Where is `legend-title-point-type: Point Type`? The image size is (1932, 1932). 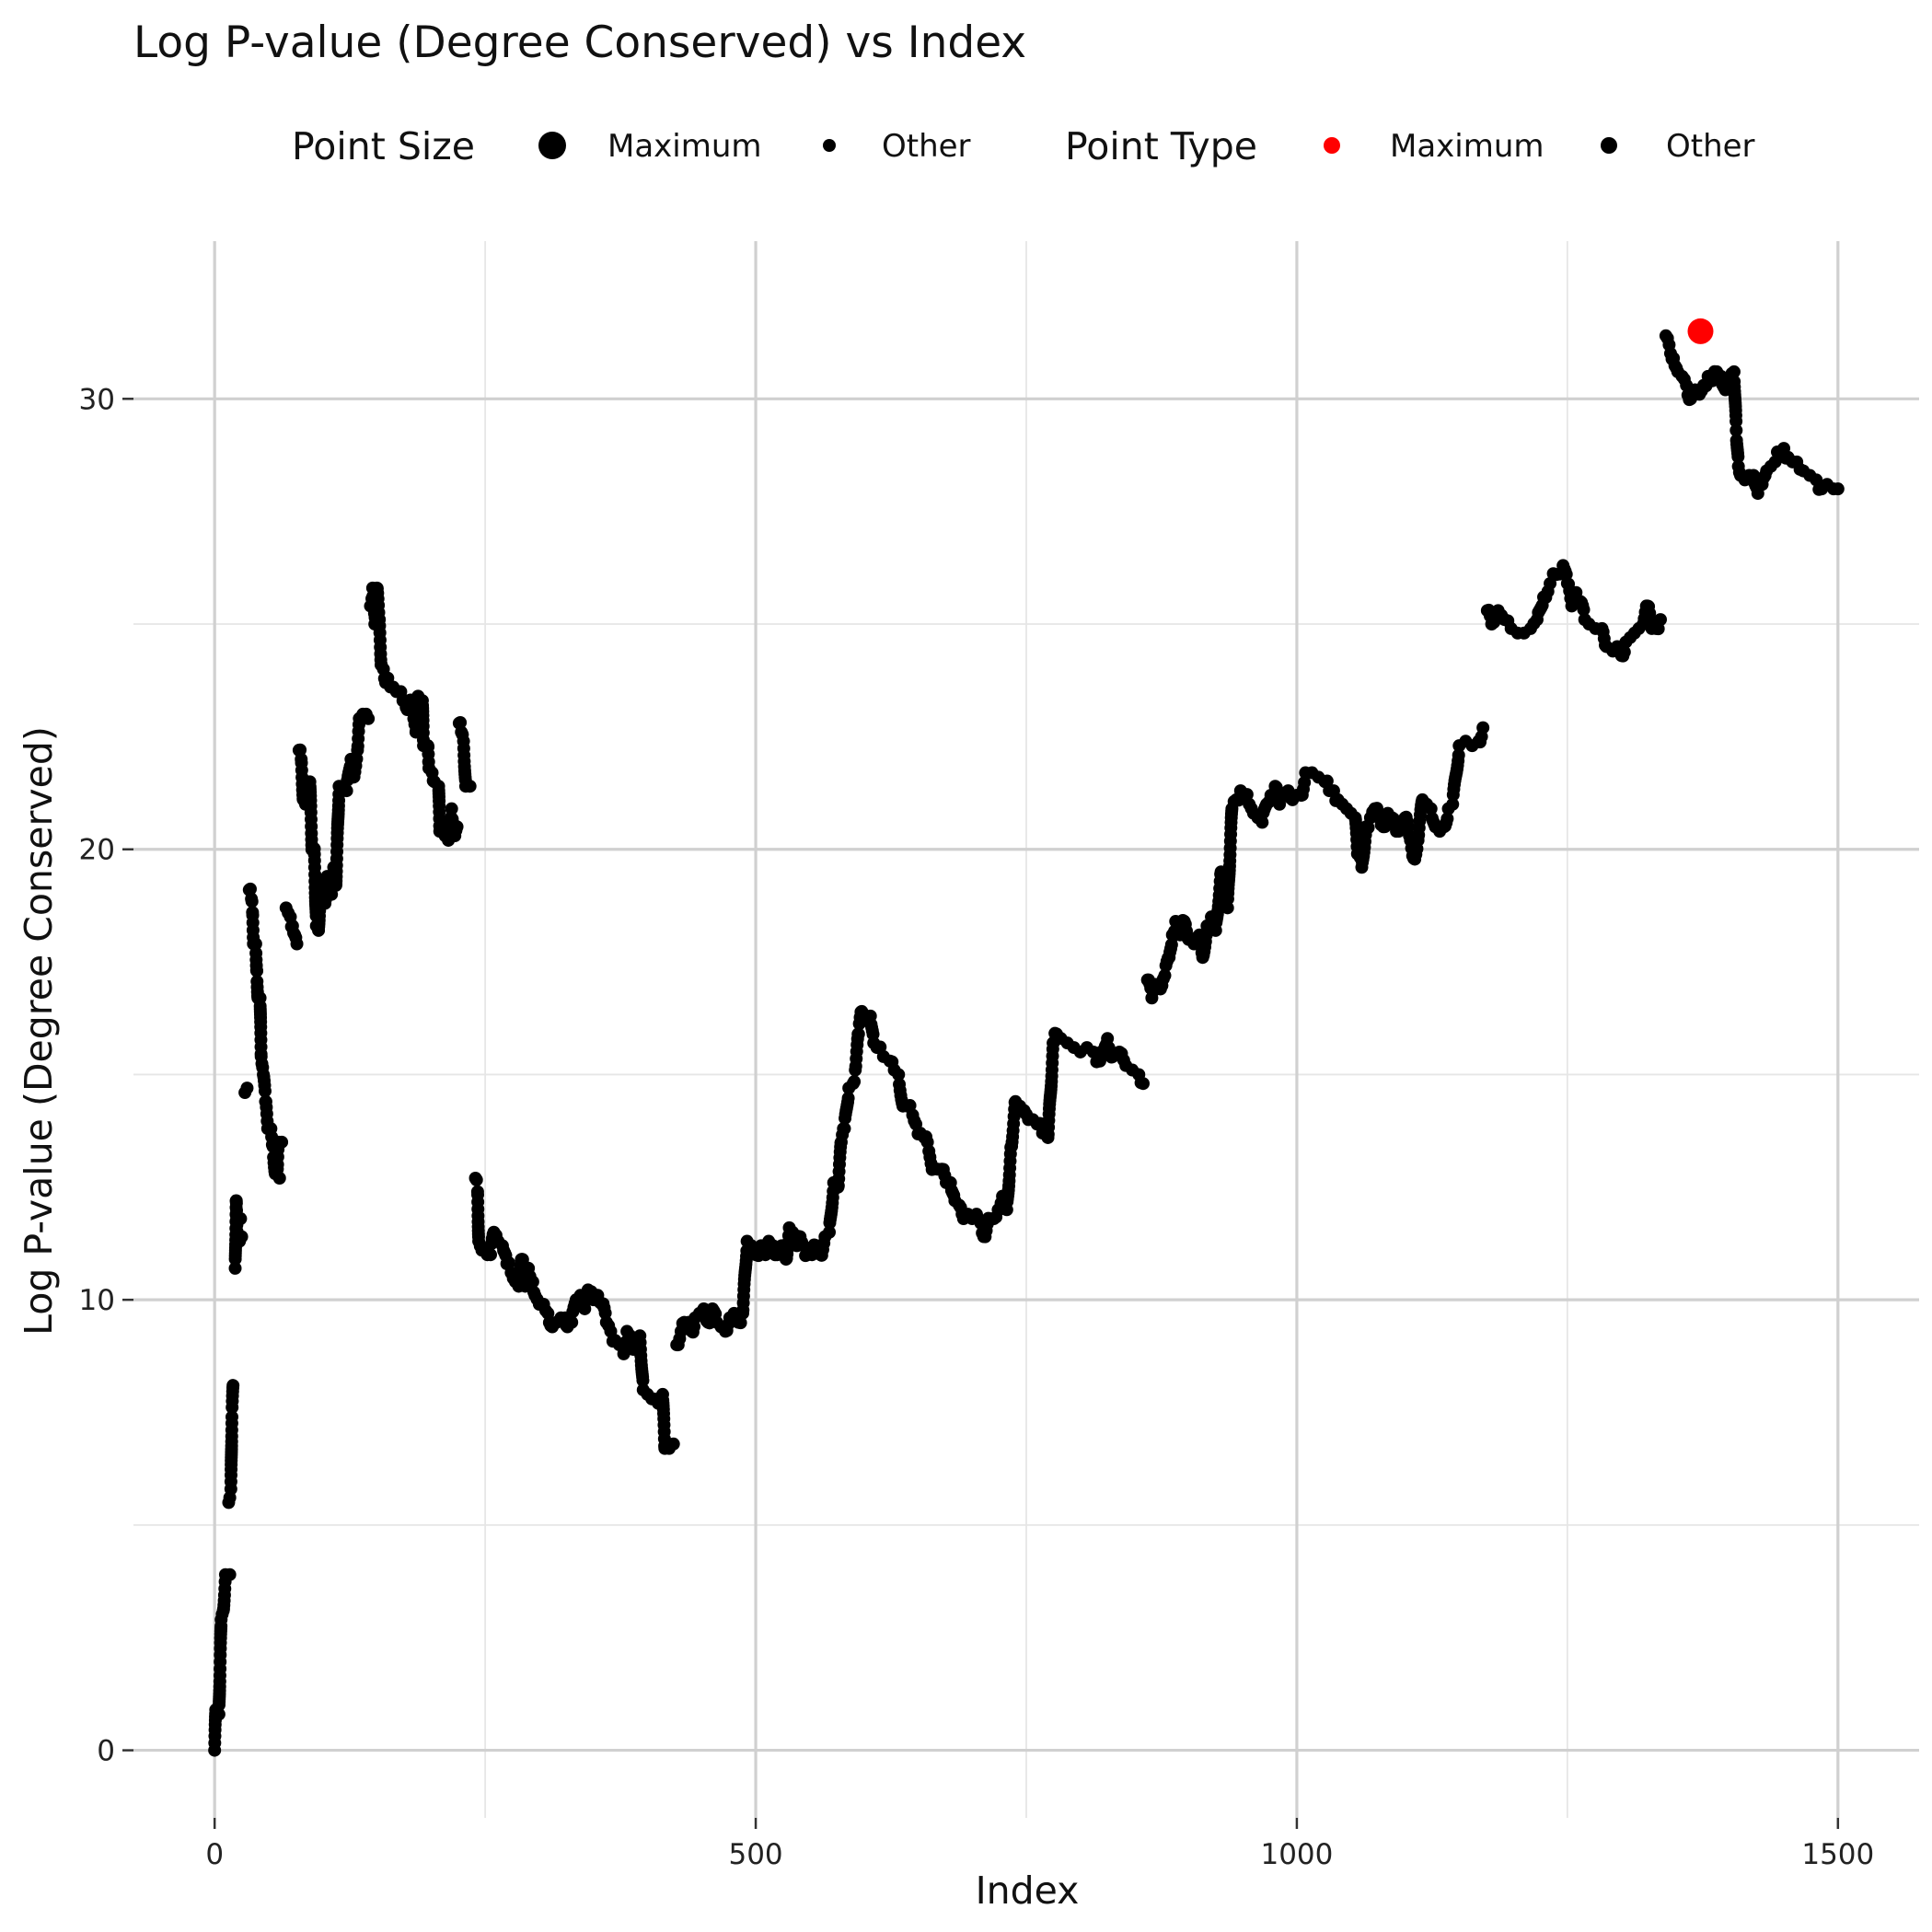
legend-title-point-type: Point Type is located at coordinates (1161, 146).